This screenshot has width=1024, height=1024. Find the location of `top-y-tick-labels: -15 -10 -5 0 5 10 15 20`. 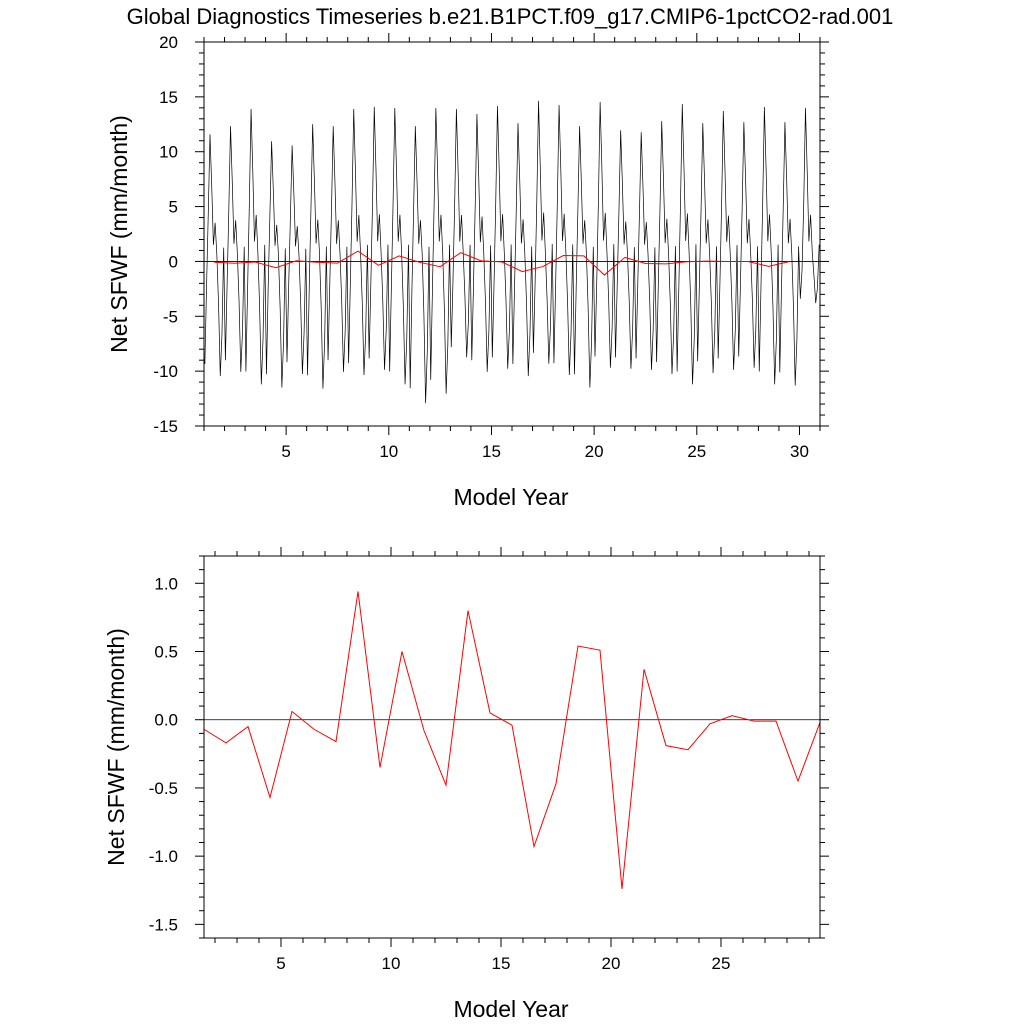

top-y-tick-labels: -15 -10 -5 0 5 10 15 20 is located at coordinates (165, 234).